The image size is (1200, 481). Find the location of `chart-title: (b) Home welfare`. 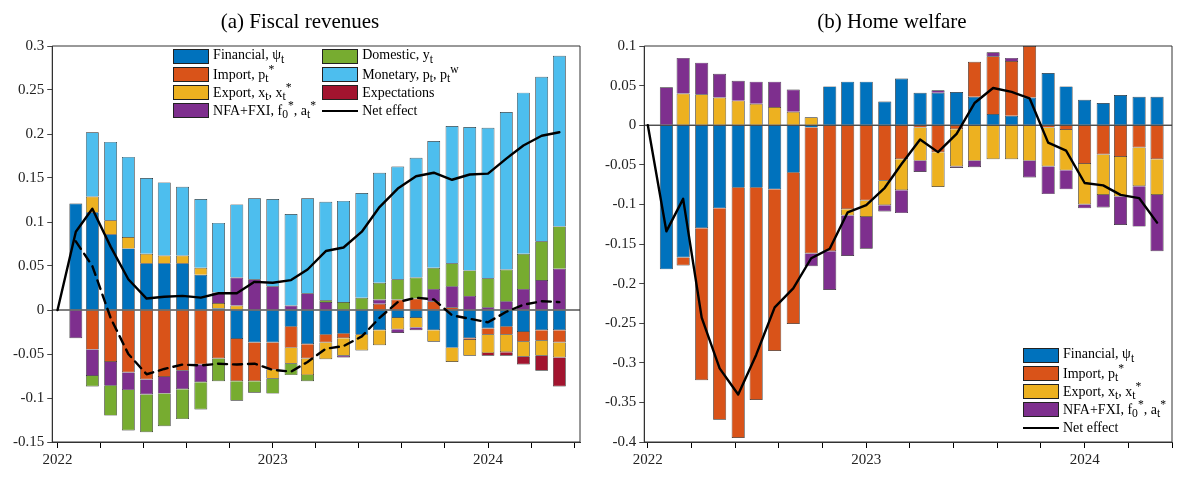

chart-title: (b) Home welfare is located at coordinates (892, 21).